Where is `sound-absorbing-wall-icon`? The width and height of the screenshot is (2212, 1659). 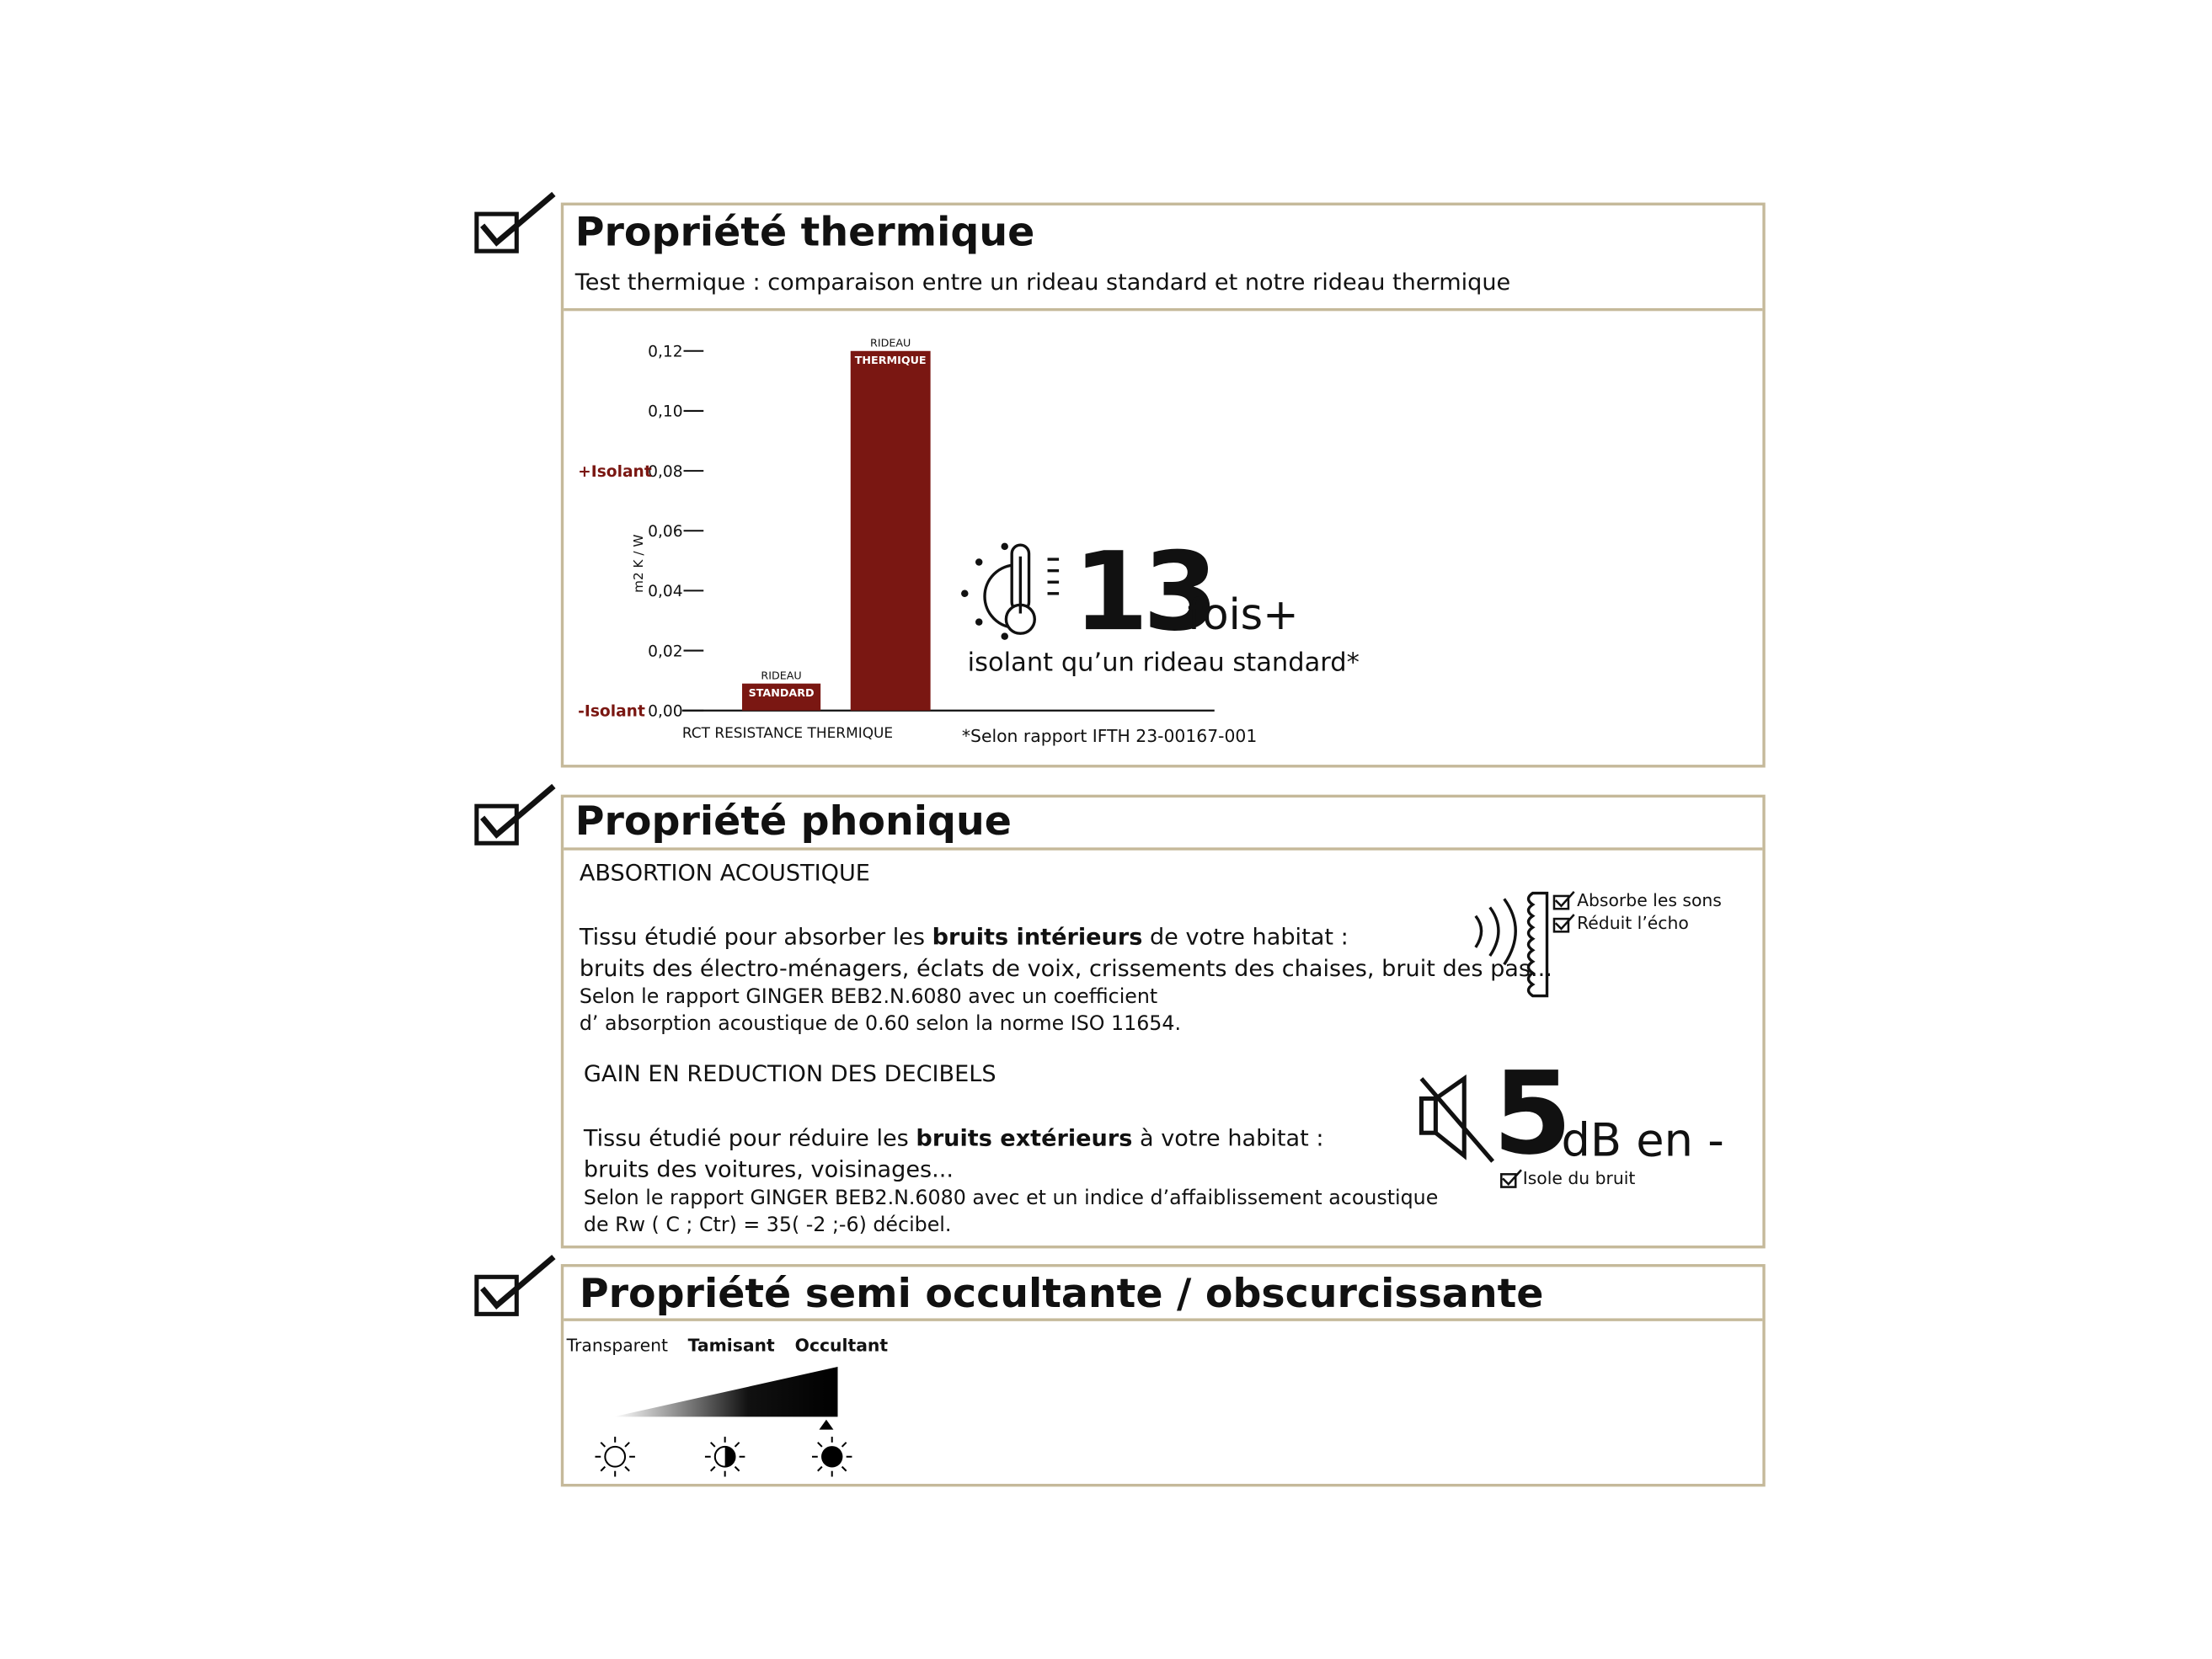
sound-absorbing-wall-icon is located at coordinates (1511, 945).